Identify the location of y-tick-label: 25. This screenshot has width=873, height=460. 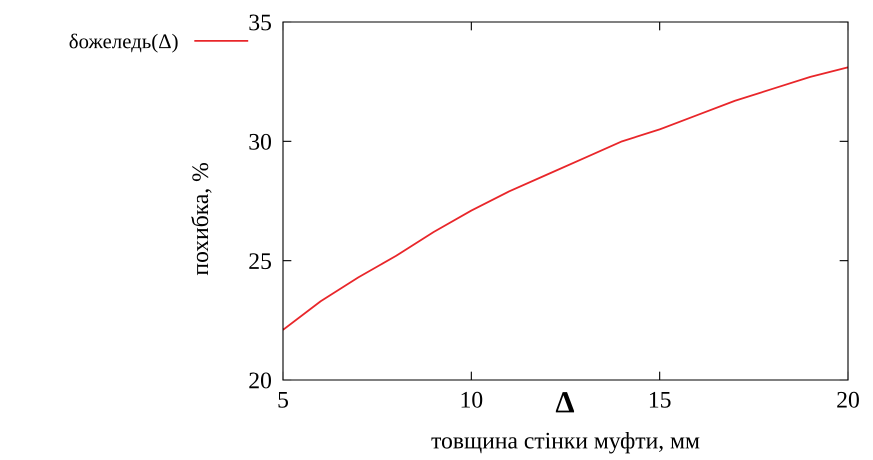
(260, 261).